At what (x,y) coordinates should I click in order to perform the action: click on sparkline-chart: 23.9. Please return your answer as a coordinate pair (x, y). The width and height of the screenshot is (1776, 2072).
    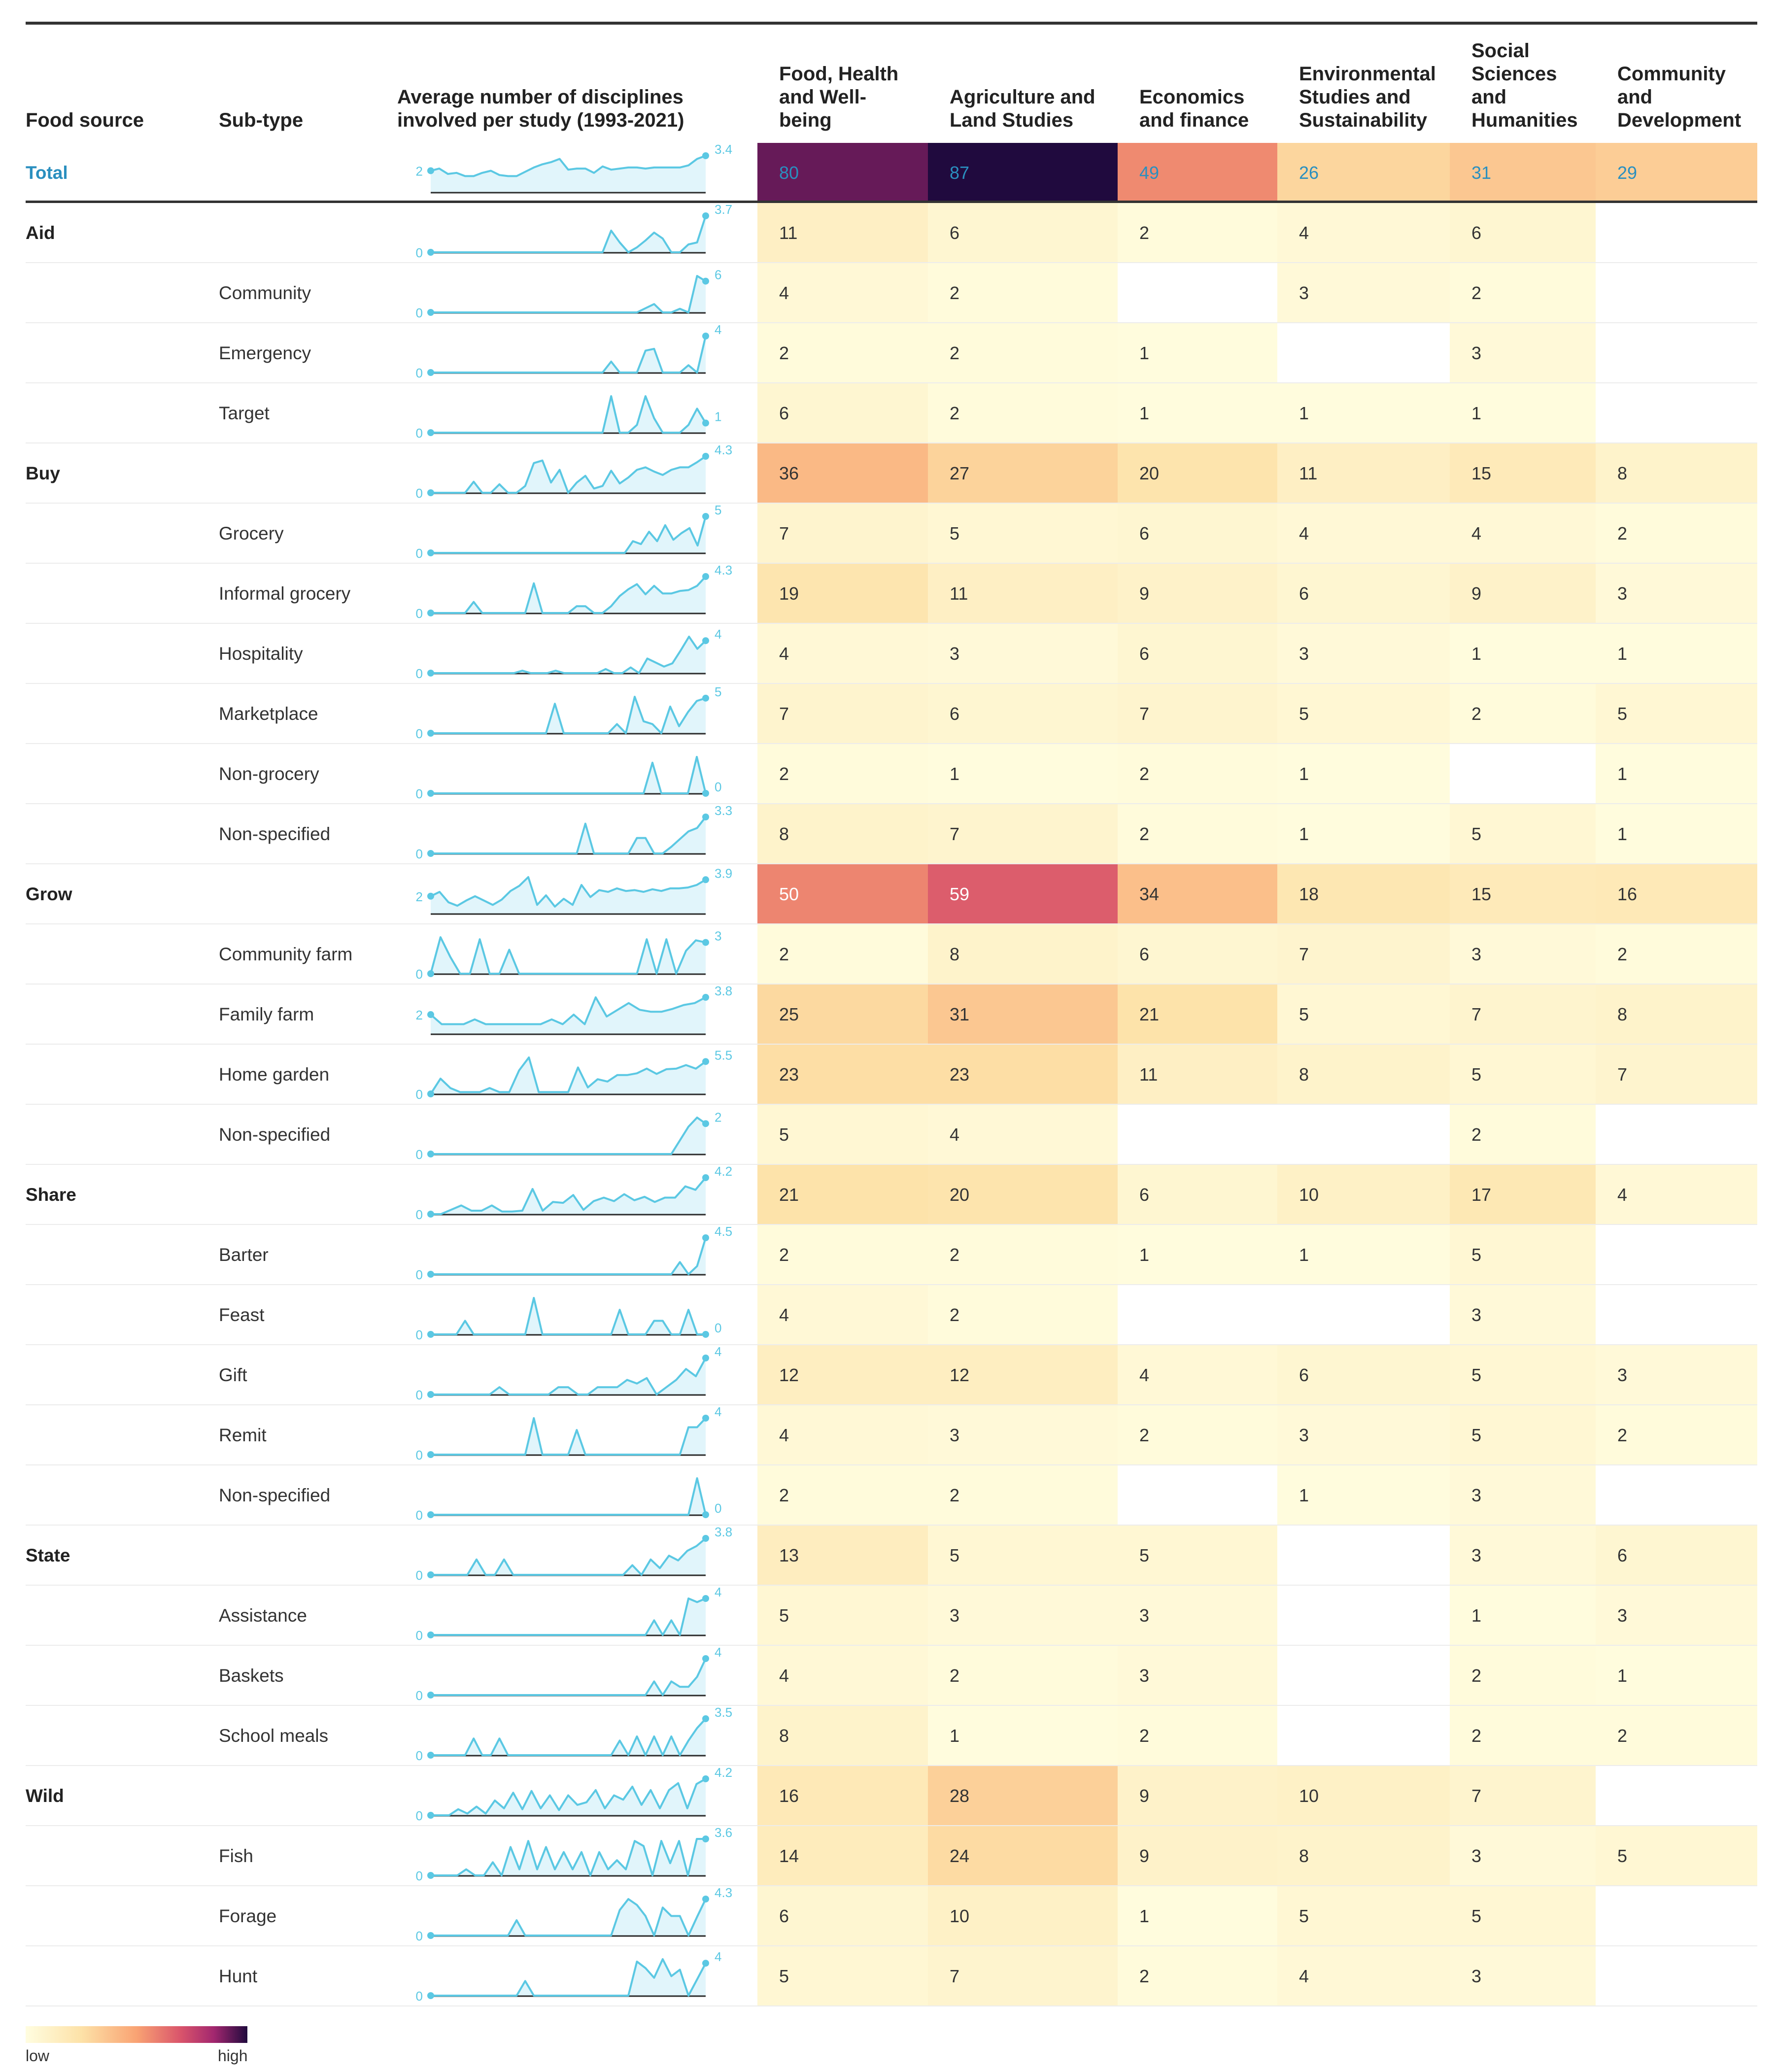
    Looking at the image, I should click on (574, 890).